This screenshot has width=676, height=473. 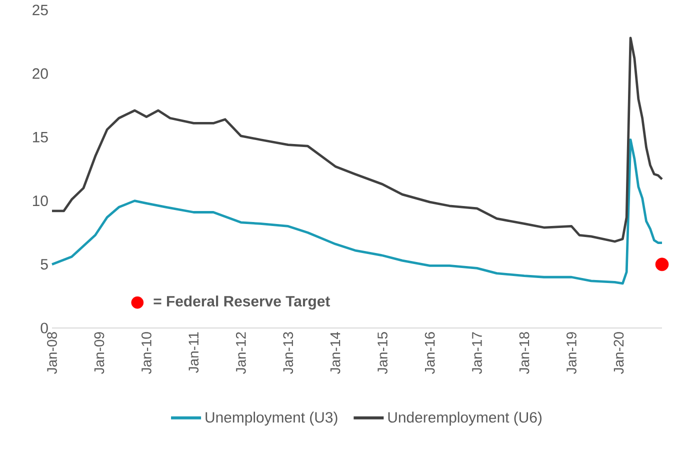 What do you see at coordinates (272, 419) in the screenshot?
I see `legend-label: Unemployment (U3)` at bounding box center [272, 419].